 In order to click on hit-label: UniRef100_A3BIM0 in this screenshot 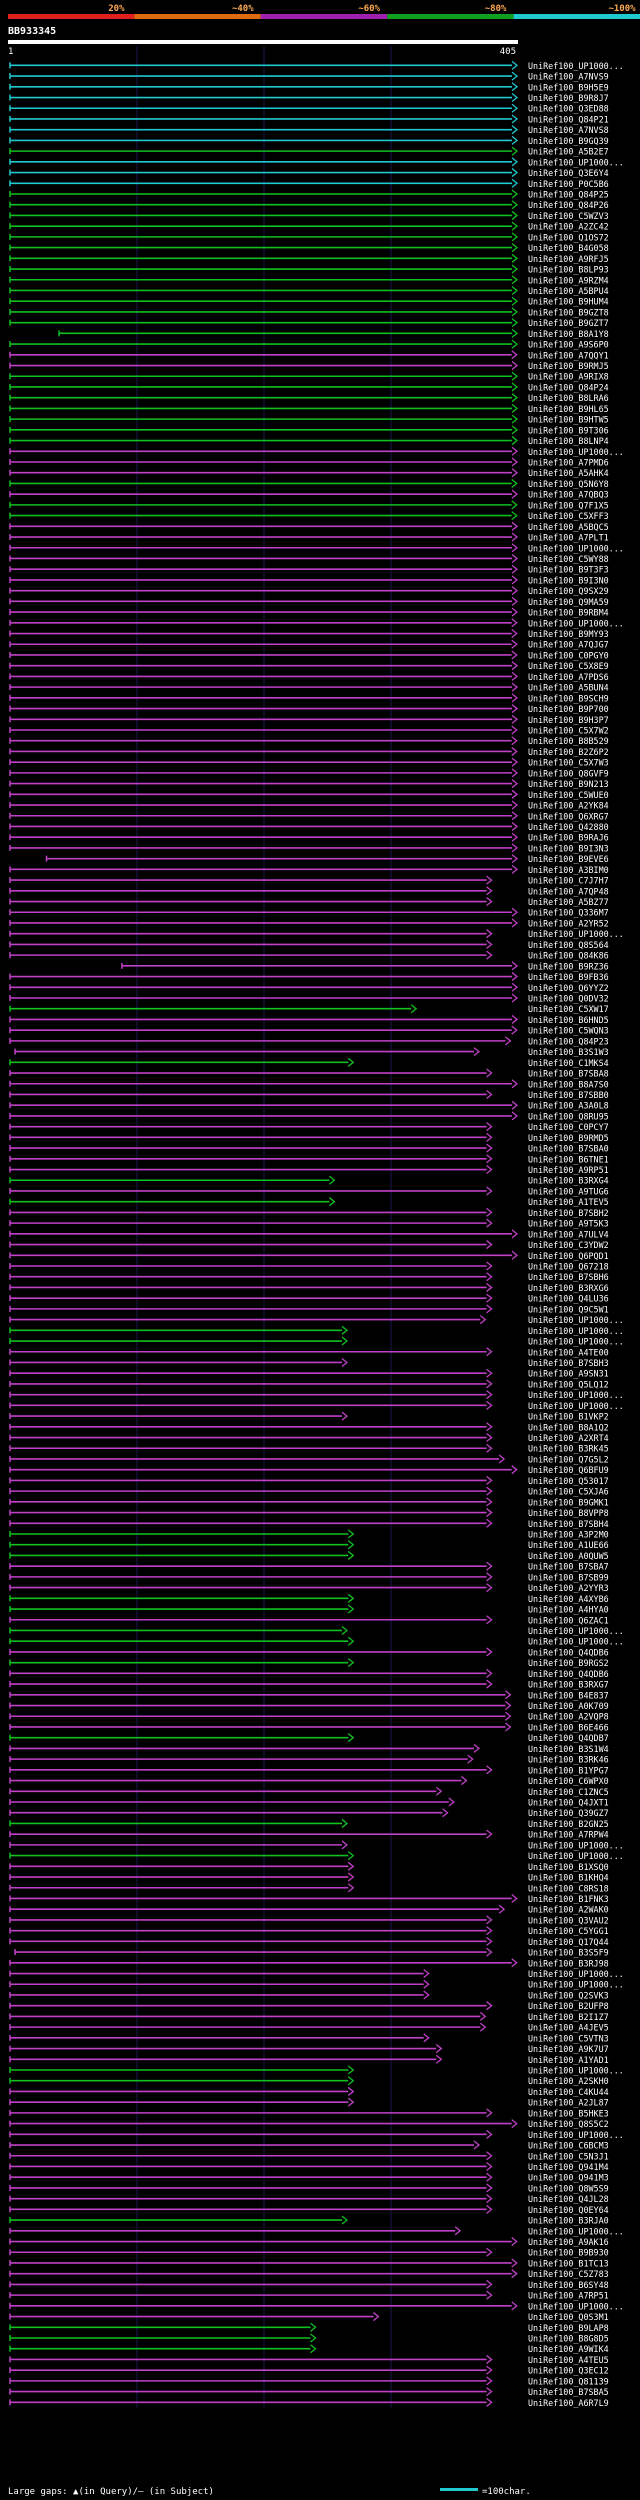, I will do `click(568, 870)`.